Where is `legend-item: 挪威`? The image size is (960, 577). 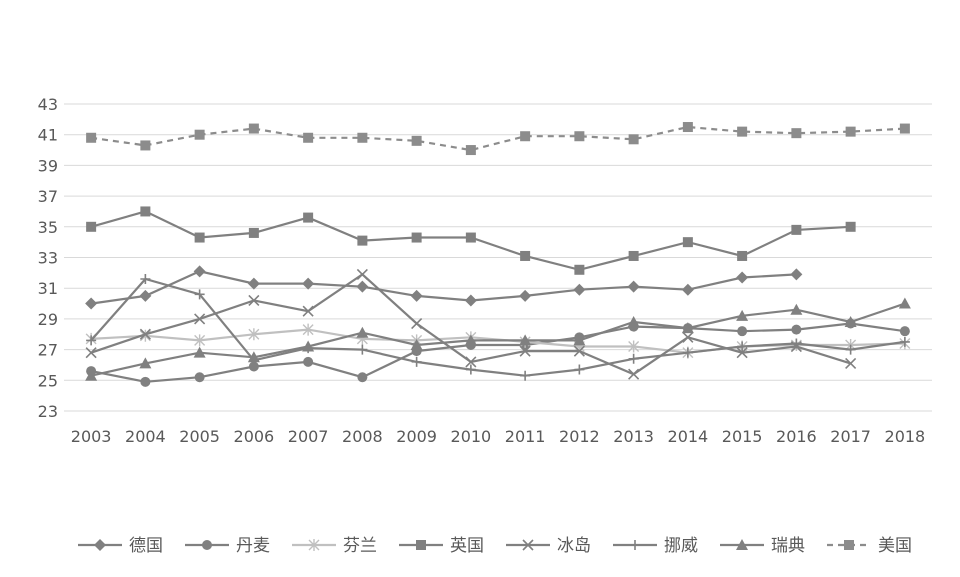 legend-item: 挪威 is located at coordinates (655, 546).